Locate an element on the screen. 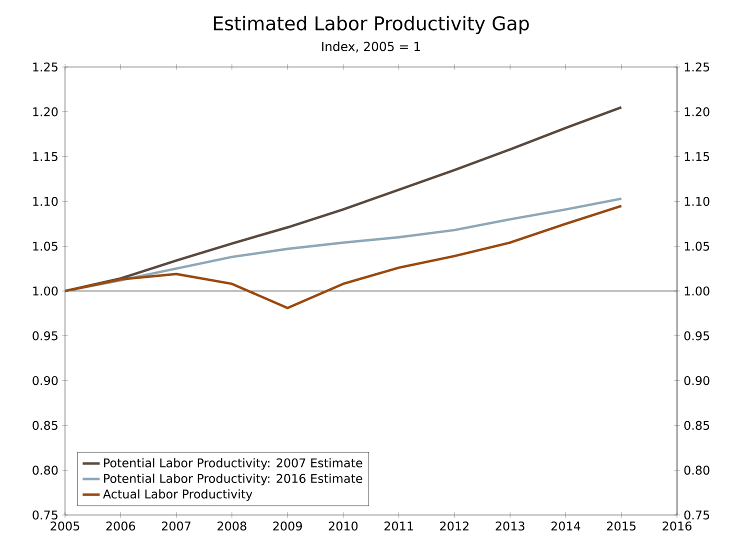 The height and width of the screenshot is (544, 734). y2-tick-label: 0.85 is located at coordinates (45, 425).